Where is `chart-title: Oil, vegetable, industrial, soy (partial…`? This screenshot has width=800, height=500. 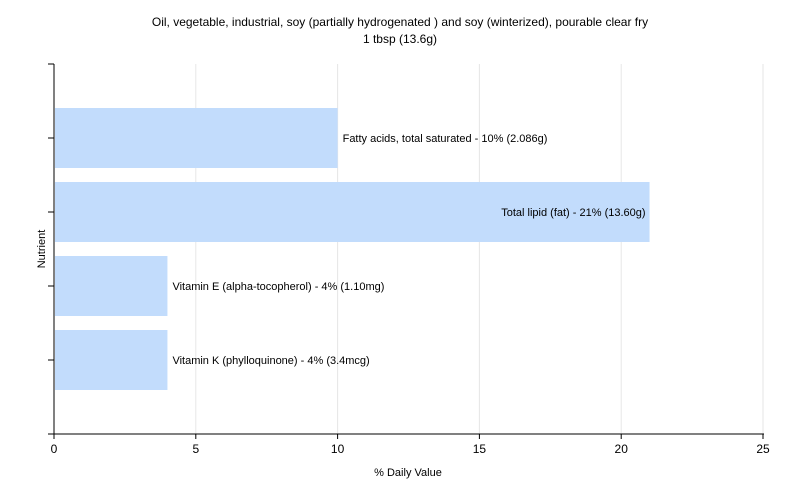 chart-title: Oil, vegetable, industrial, soy (partial… is located at coordinates (400, 31).